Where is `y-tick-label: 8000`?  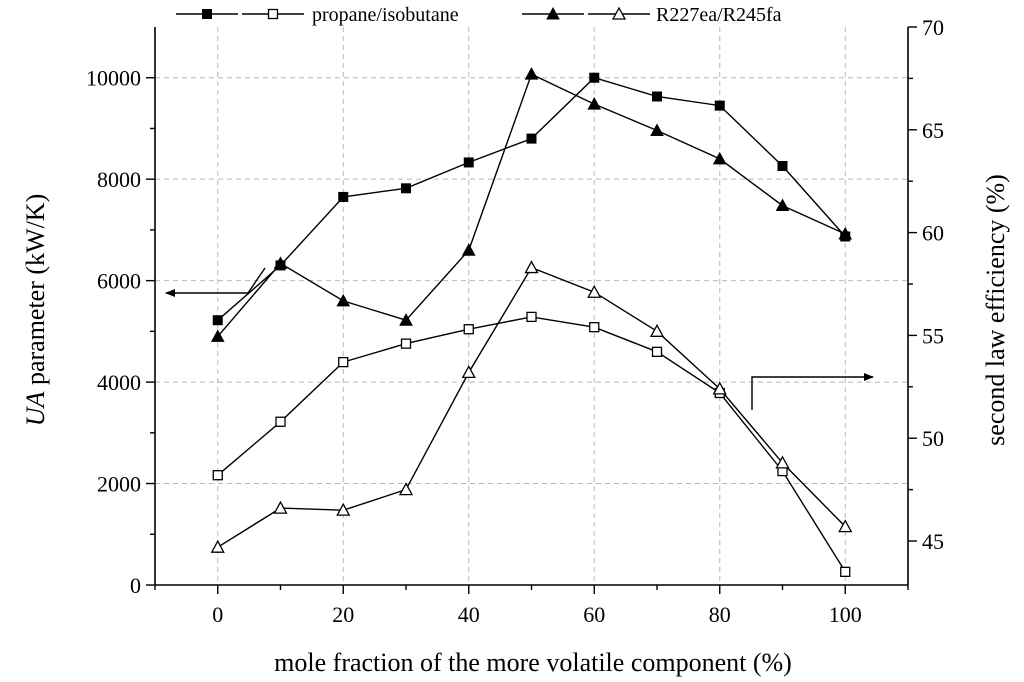
y-tick-label: 8000 is located at coordinates (119, 179).